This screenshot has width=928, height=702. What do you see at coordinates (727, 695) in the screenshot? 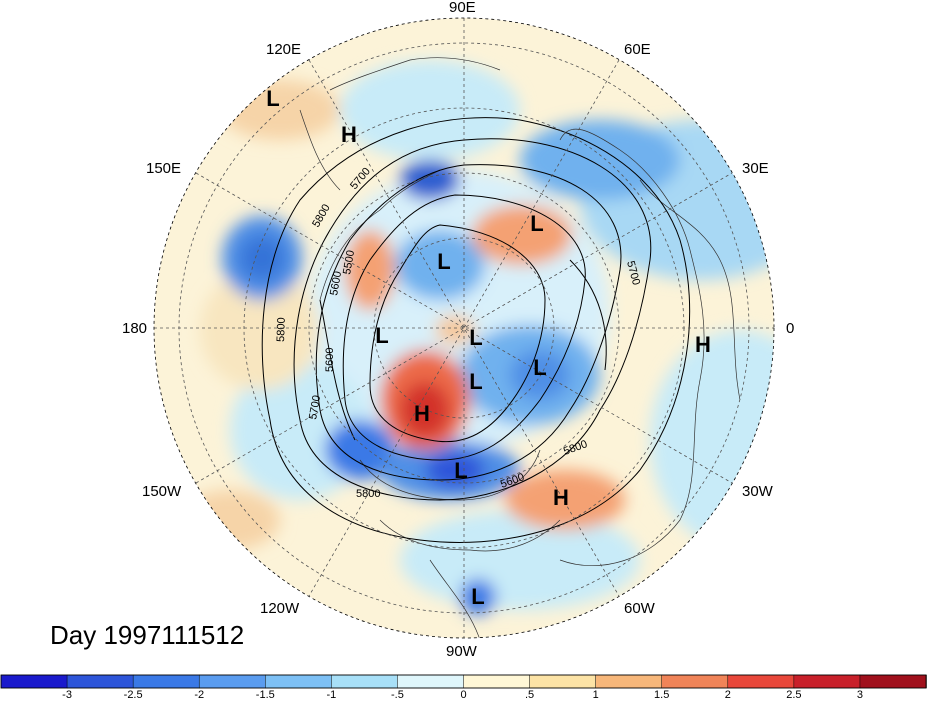
I see `colorbar-tick-label: 2` at bounding box center [727, 695].